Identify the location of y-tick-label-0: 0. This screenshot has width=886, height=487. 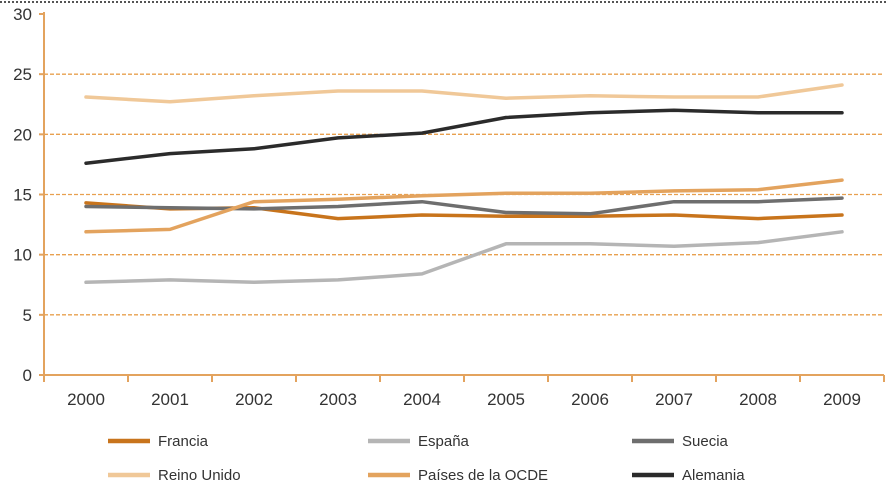
(27, 375).